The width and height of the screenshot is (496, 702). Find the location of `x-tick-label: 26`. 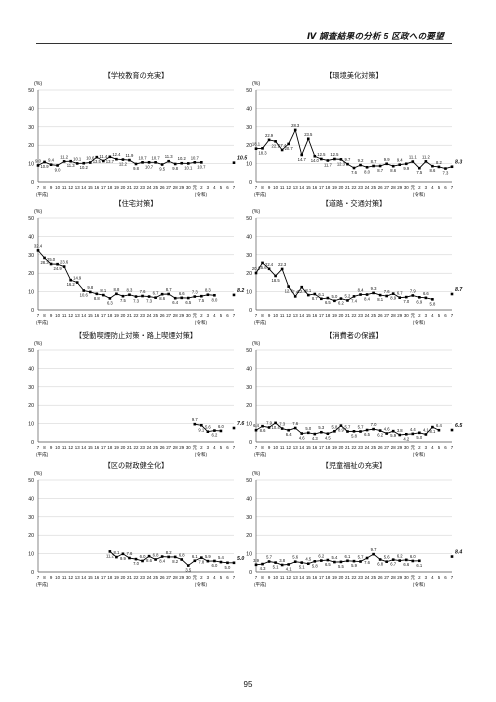

x-tick-label: 26 is located at coordinates (162, 315).